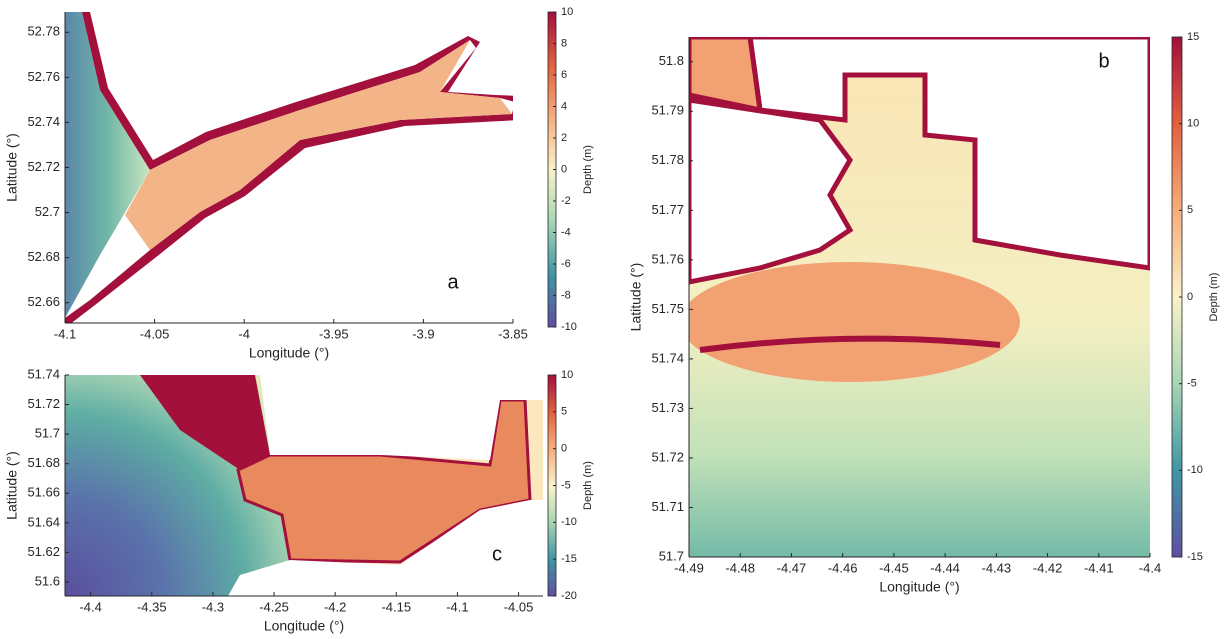  Describe the element at coordinates (671, 60) in the screenshot. I see `y-tick-label: 51.8` at that location.